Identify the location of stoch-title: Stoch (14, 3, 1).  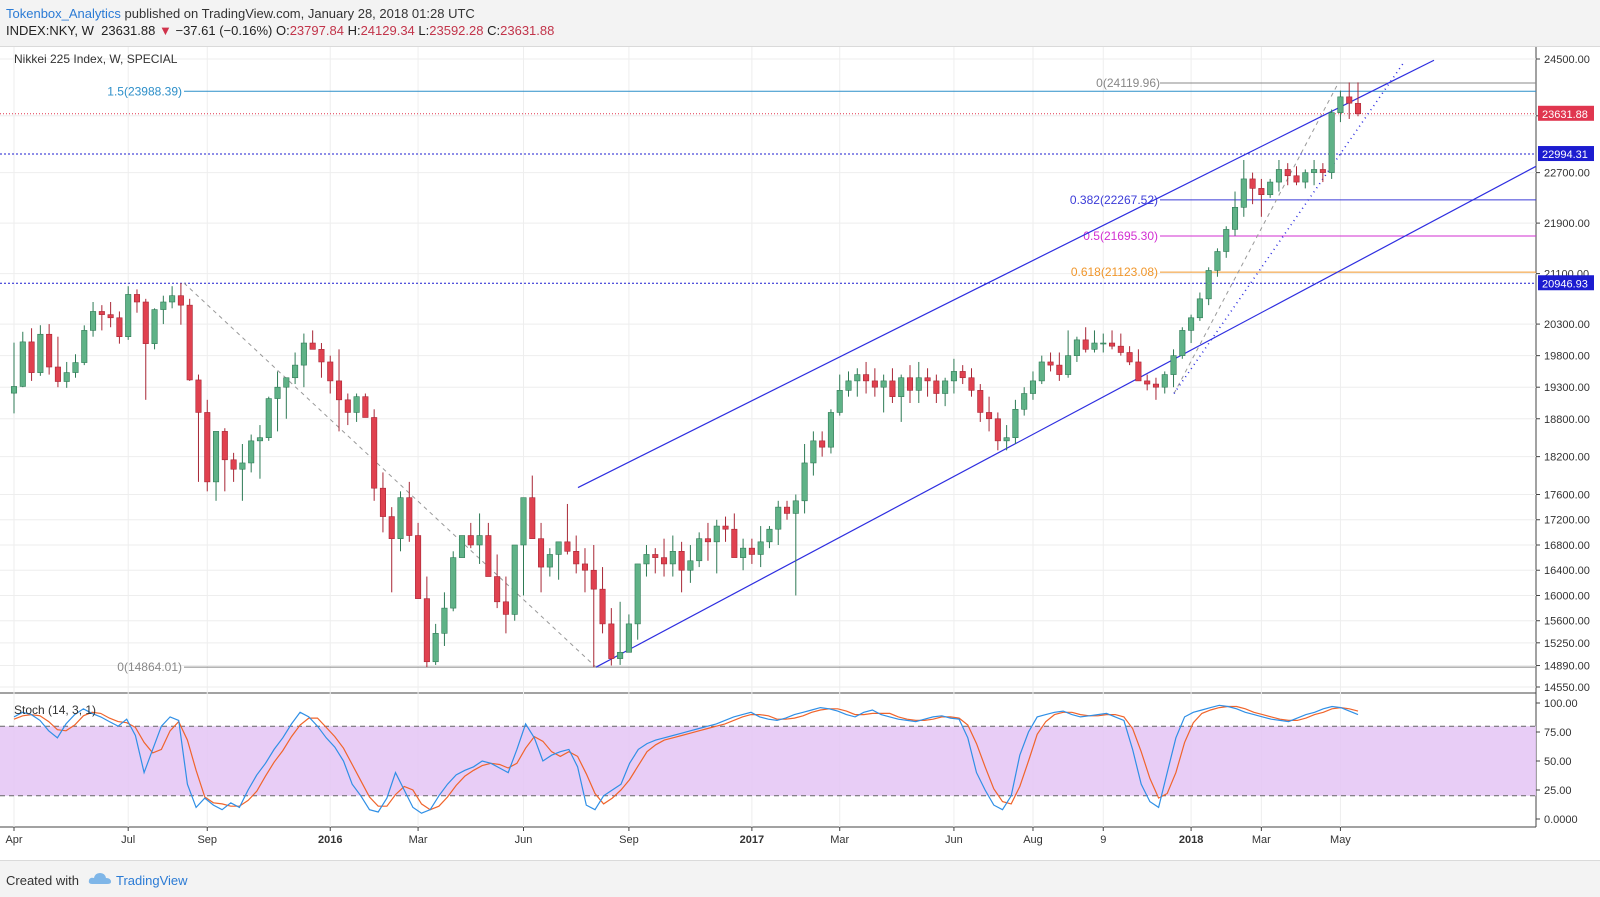
(55, 710).